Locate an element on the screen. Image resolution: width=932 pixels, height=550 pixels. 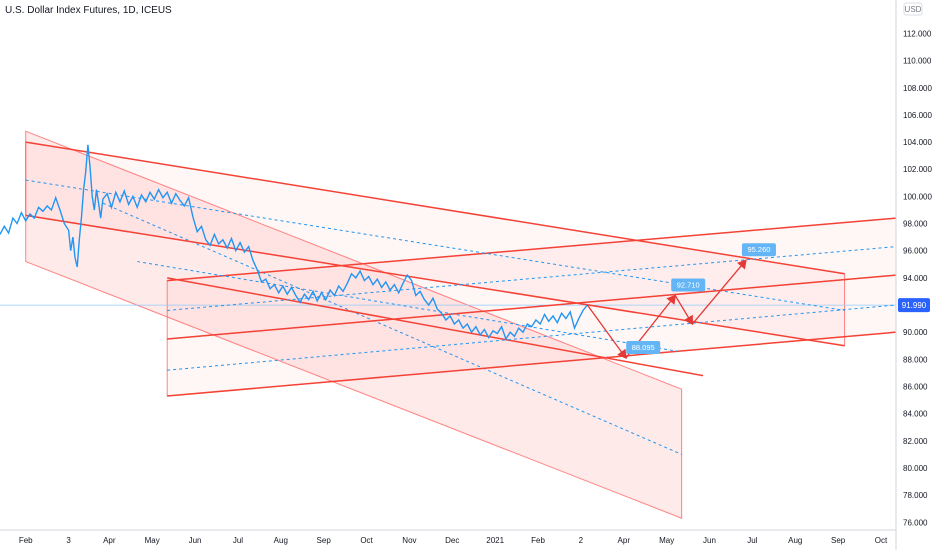
y-tick-label: 80.000 is located at coordinates (915, 468).